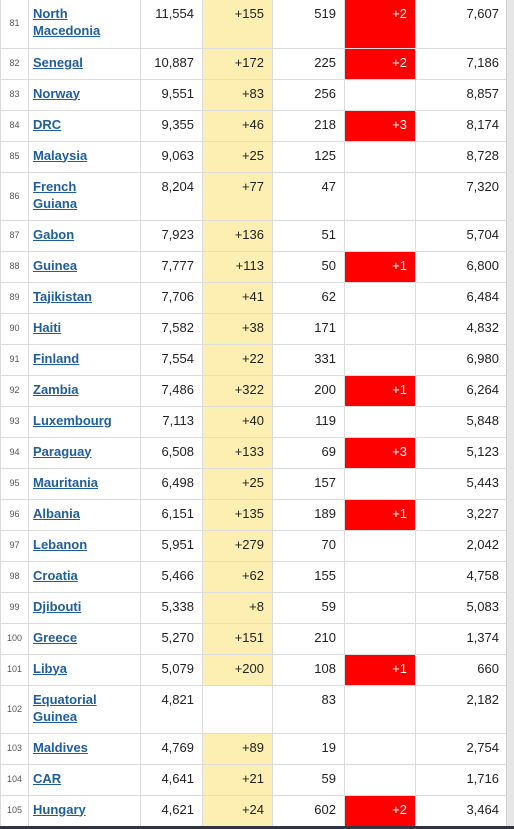 The image size is (514, 829). I want to click on table-row: 104 CAR 4,641 +21 59 1,716, so click(254, 779).